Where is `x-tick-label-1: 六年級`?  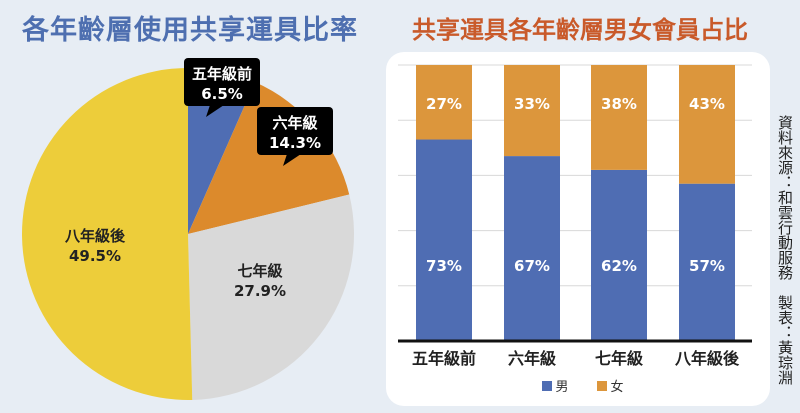
x-tick-label-1: 六年級 is located at coordinates (532, 358).